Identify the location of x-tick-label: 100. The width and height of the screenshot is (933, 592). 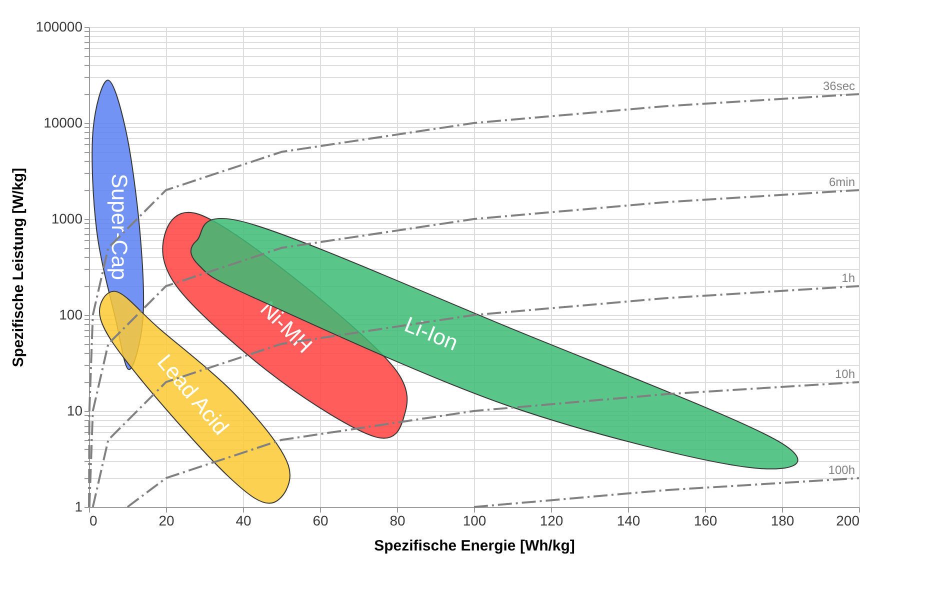
(474, 520).